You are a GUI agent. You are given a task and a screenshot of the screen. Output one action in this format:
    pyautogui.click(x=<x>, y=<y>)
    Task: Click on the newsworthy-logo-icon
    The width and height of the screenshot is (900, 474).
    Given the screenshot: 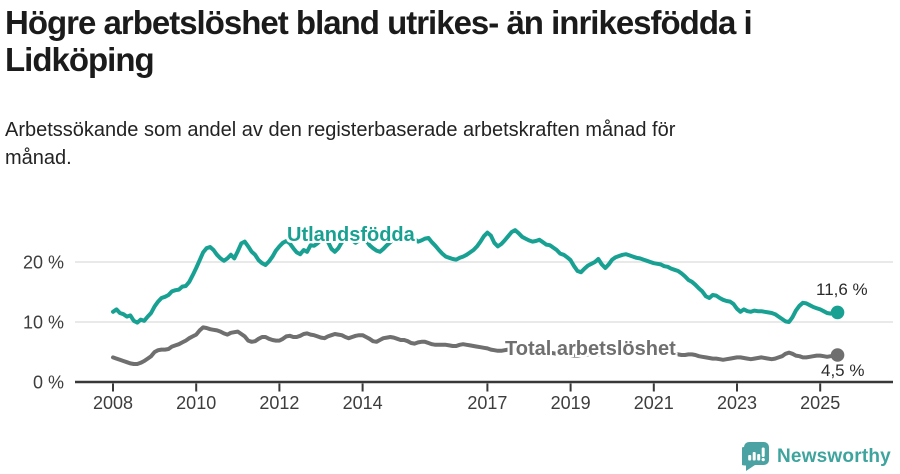 What is the action you would take?
    pyautogui.click(x=755, y=456)
    